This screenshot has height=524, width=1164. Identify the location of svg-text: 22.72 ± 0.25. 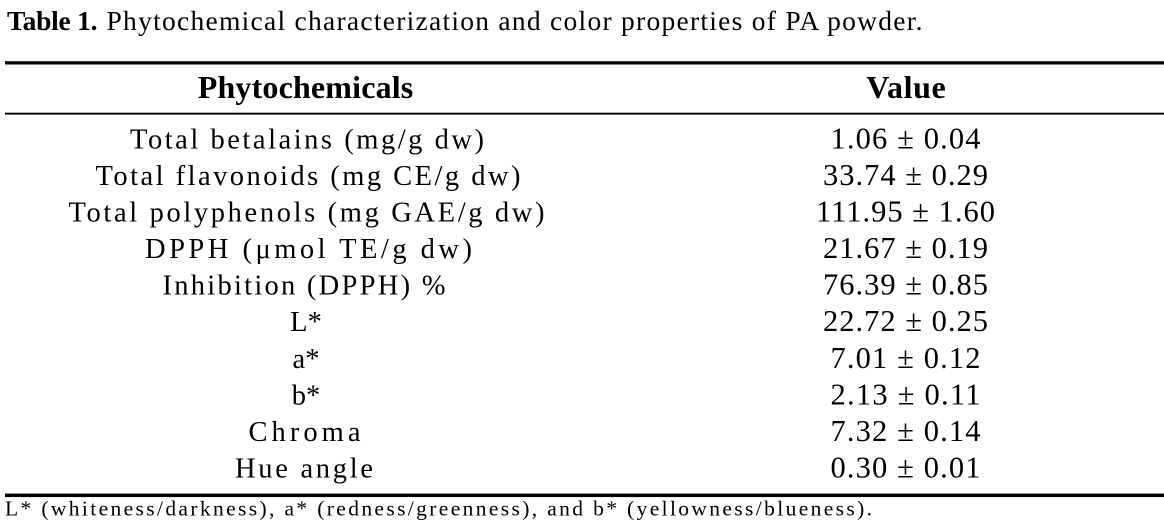
(905, 321).